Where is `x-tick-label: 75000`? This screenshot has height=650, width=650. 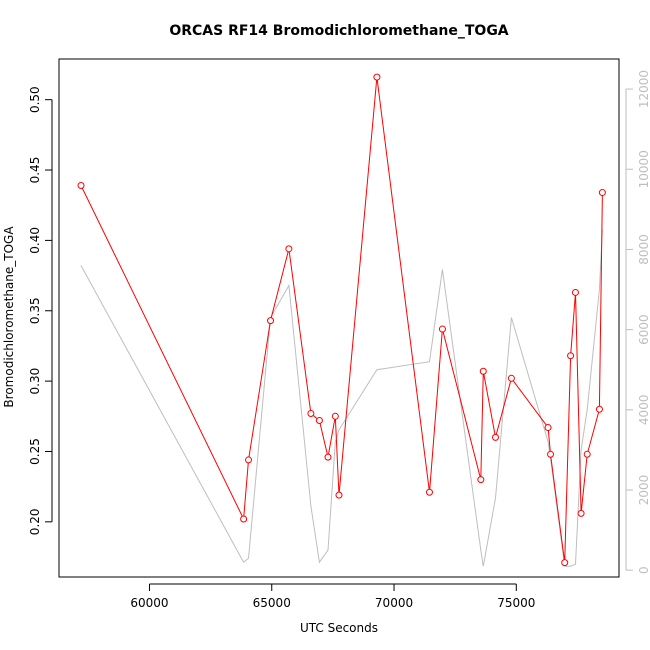 x-tick-label: 75000 is located at coordinates (516, 603).